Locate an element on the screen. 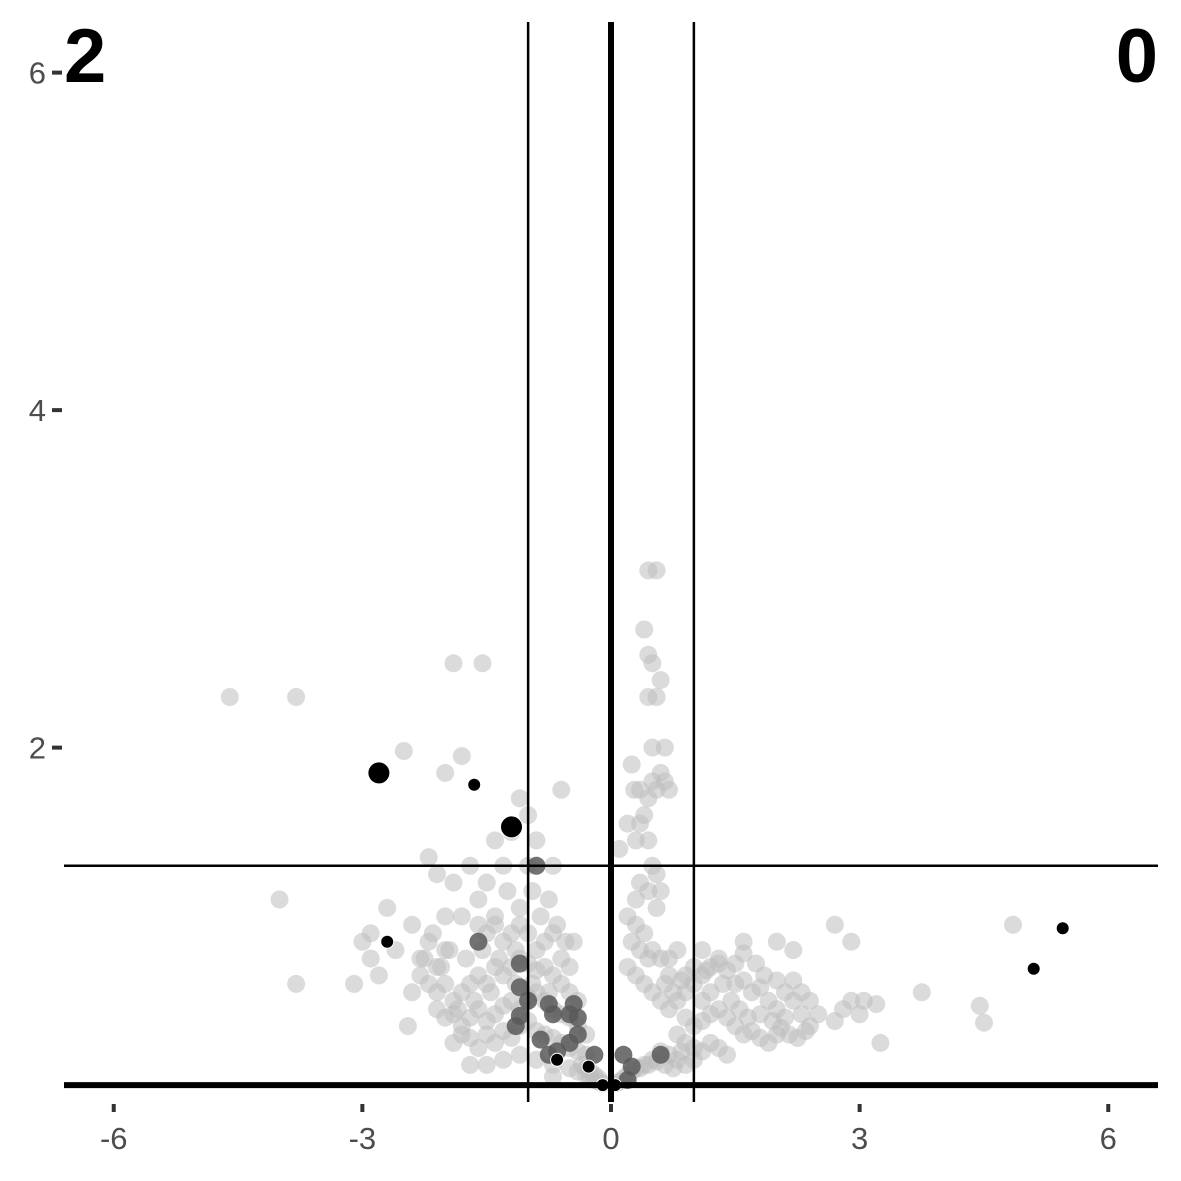 The image size is (1181, 1181). x-tick-label: 0 is located at coordinates (610, 1138).